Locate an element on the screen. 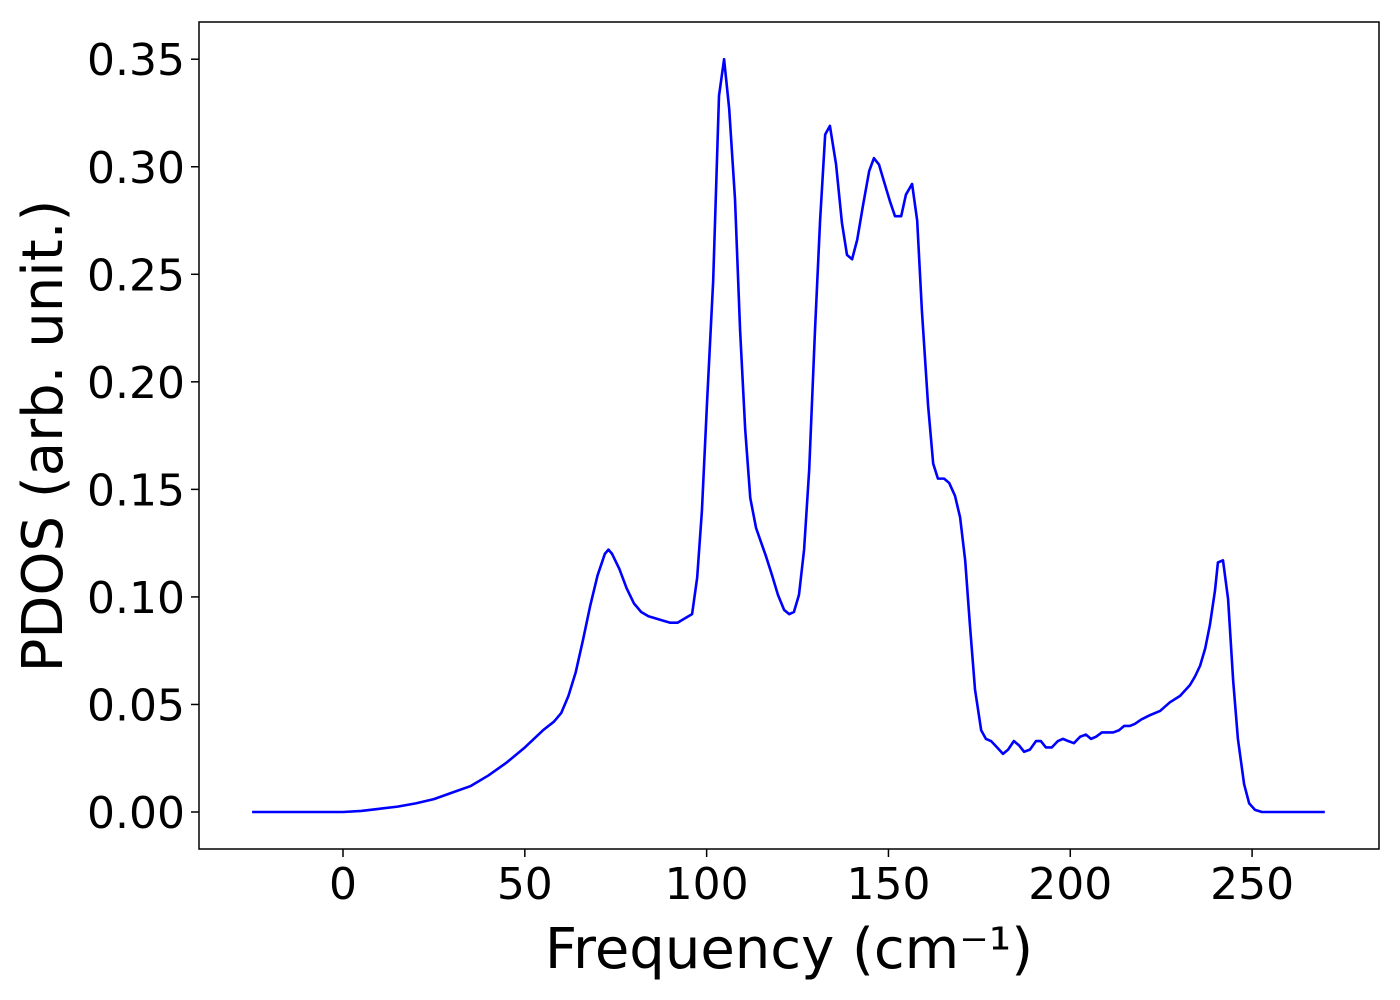  y-tick-label: 0.20 is located at coordinates (136, 383).